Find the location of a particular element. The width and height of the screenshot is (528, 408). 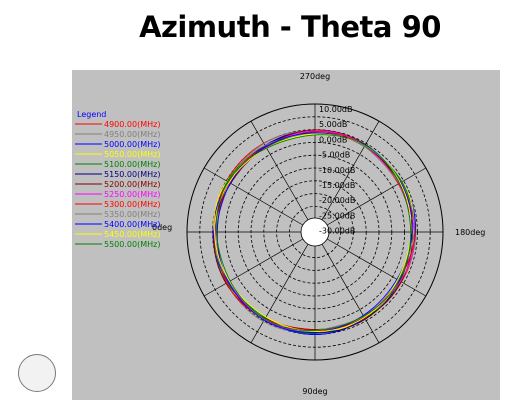

legend-entry: 5500.00(MHz) is located at coordinates (132, 244).